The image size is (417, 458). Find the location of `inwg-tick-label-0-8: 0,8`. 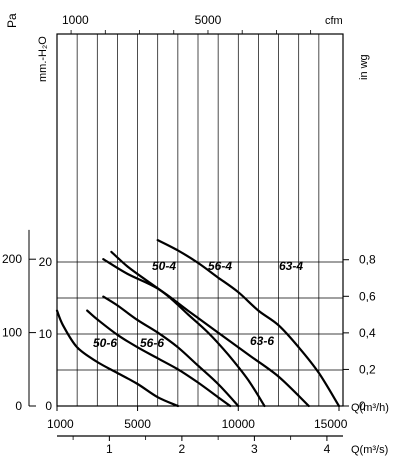

inwg-tick-label-0-8: 0,8 is located at coordinates (367, 260).